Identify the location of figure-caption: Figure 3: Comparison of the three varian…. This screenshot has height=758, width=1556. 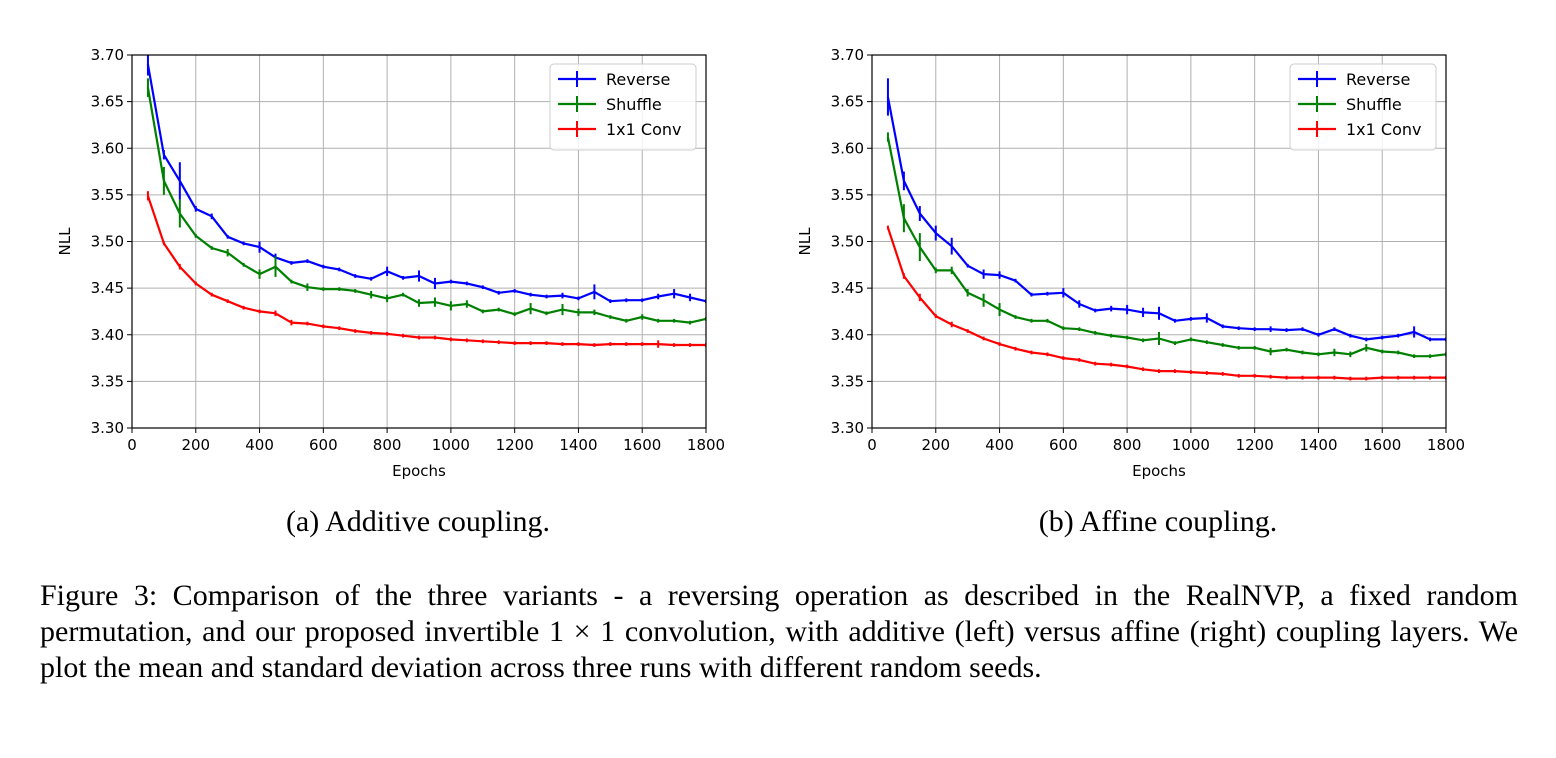
(779, 632).